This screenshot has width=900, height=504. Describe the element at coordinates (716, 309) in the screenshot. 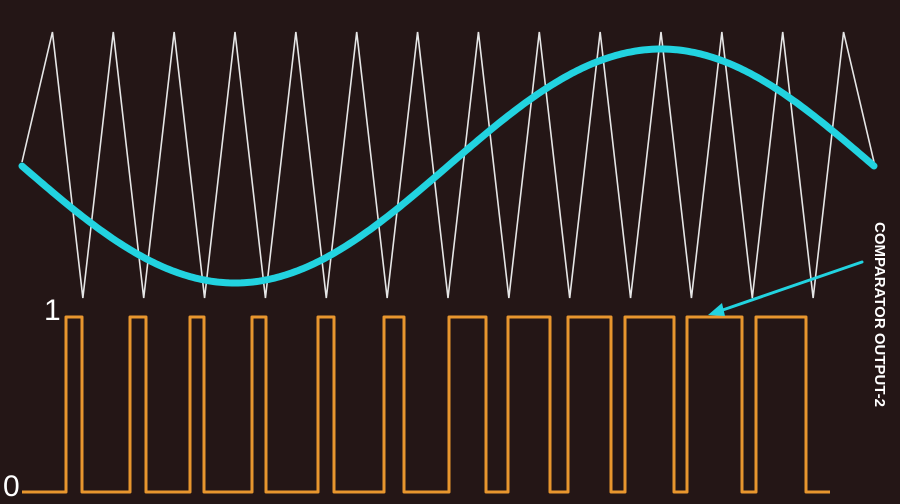

I see `annotation-arrow-head` at that location.